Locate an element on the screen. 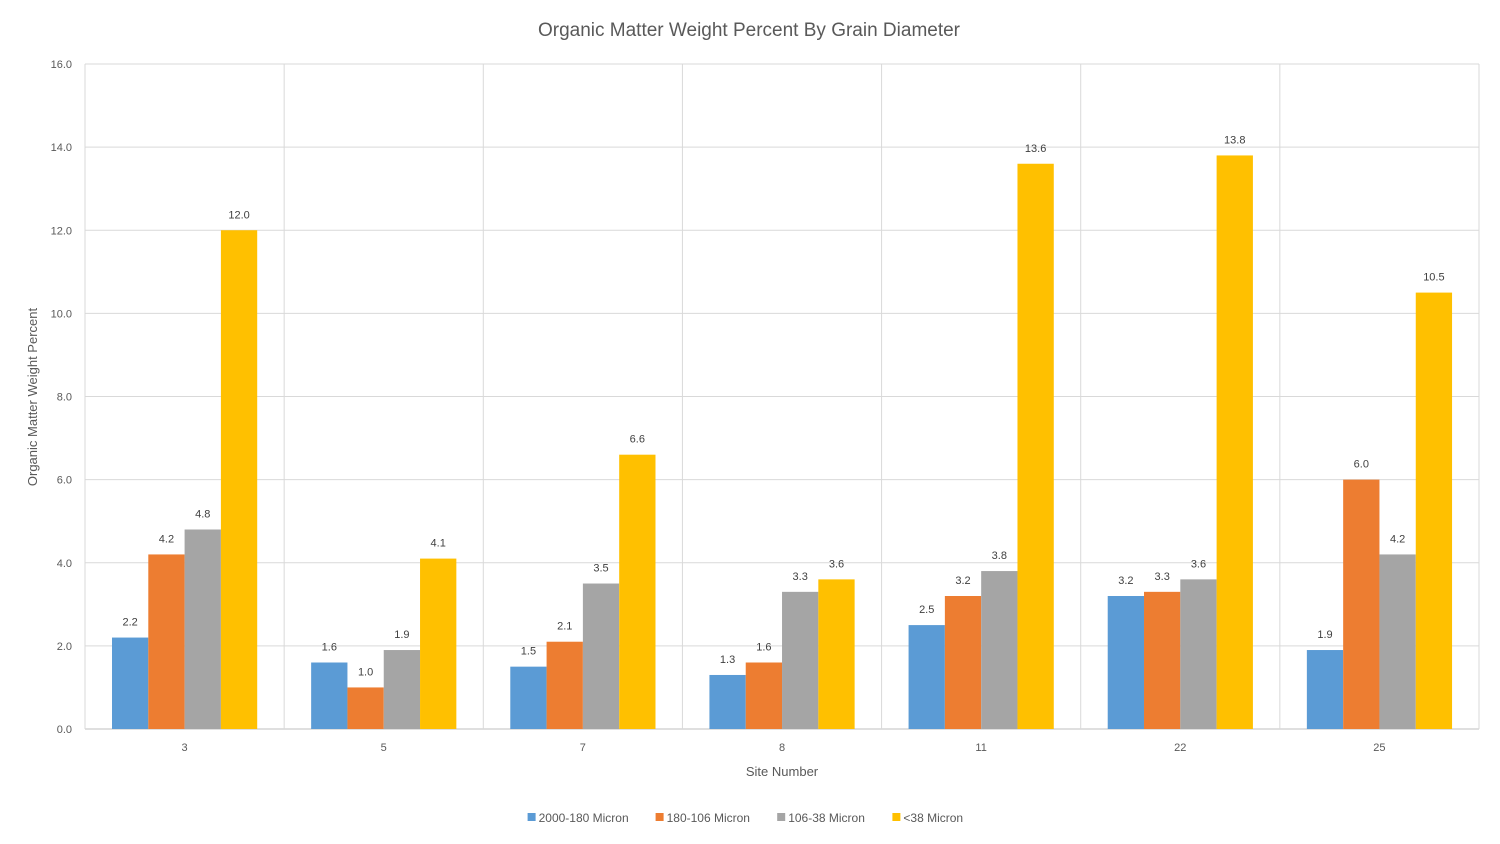 The width and height of the screenshot is (1500, 844). data-label: 12.0 is located at coordinates (238, 215).